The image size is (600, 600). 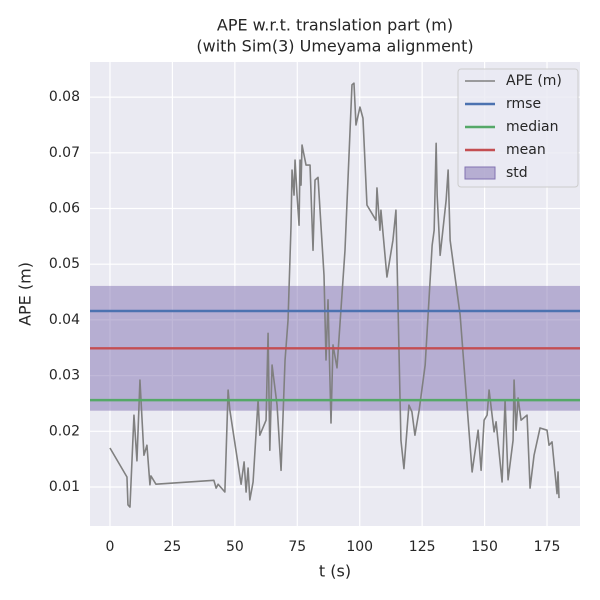 What do you see at coordinates (517, 173) in the screenshot?
I see `legend-label: std` at bounding box center [517, 173].